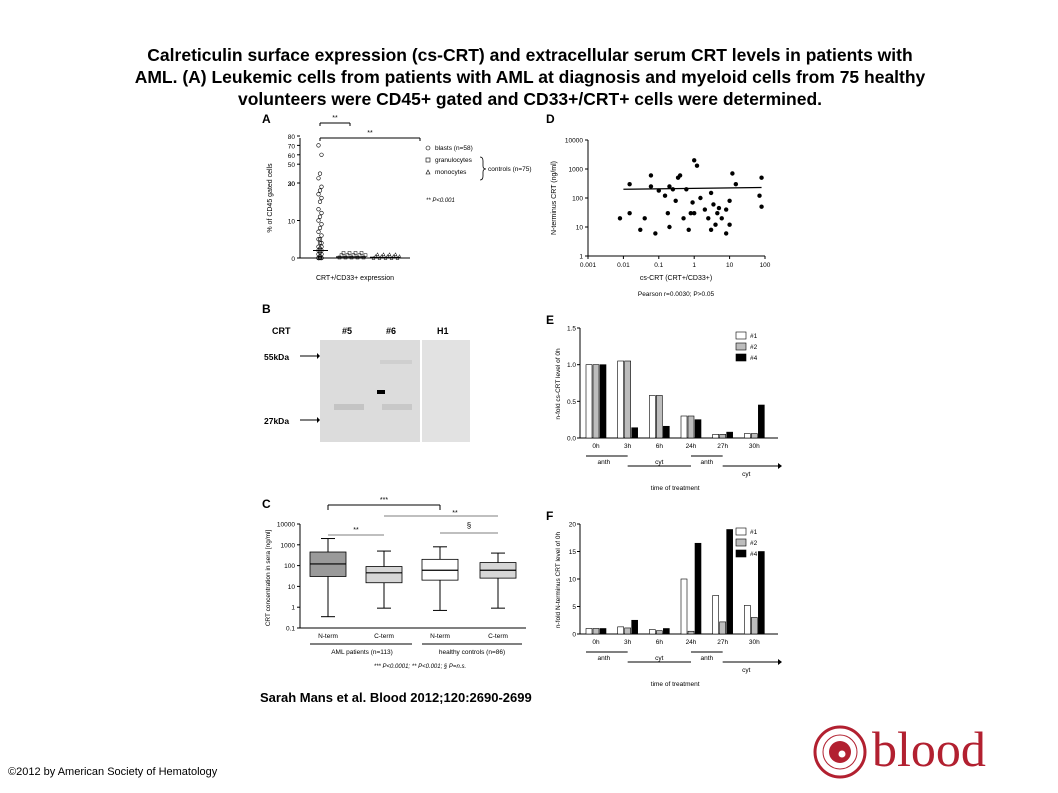  I want to click on panel-f-x-tick-label: 30h, so click(754, 642).